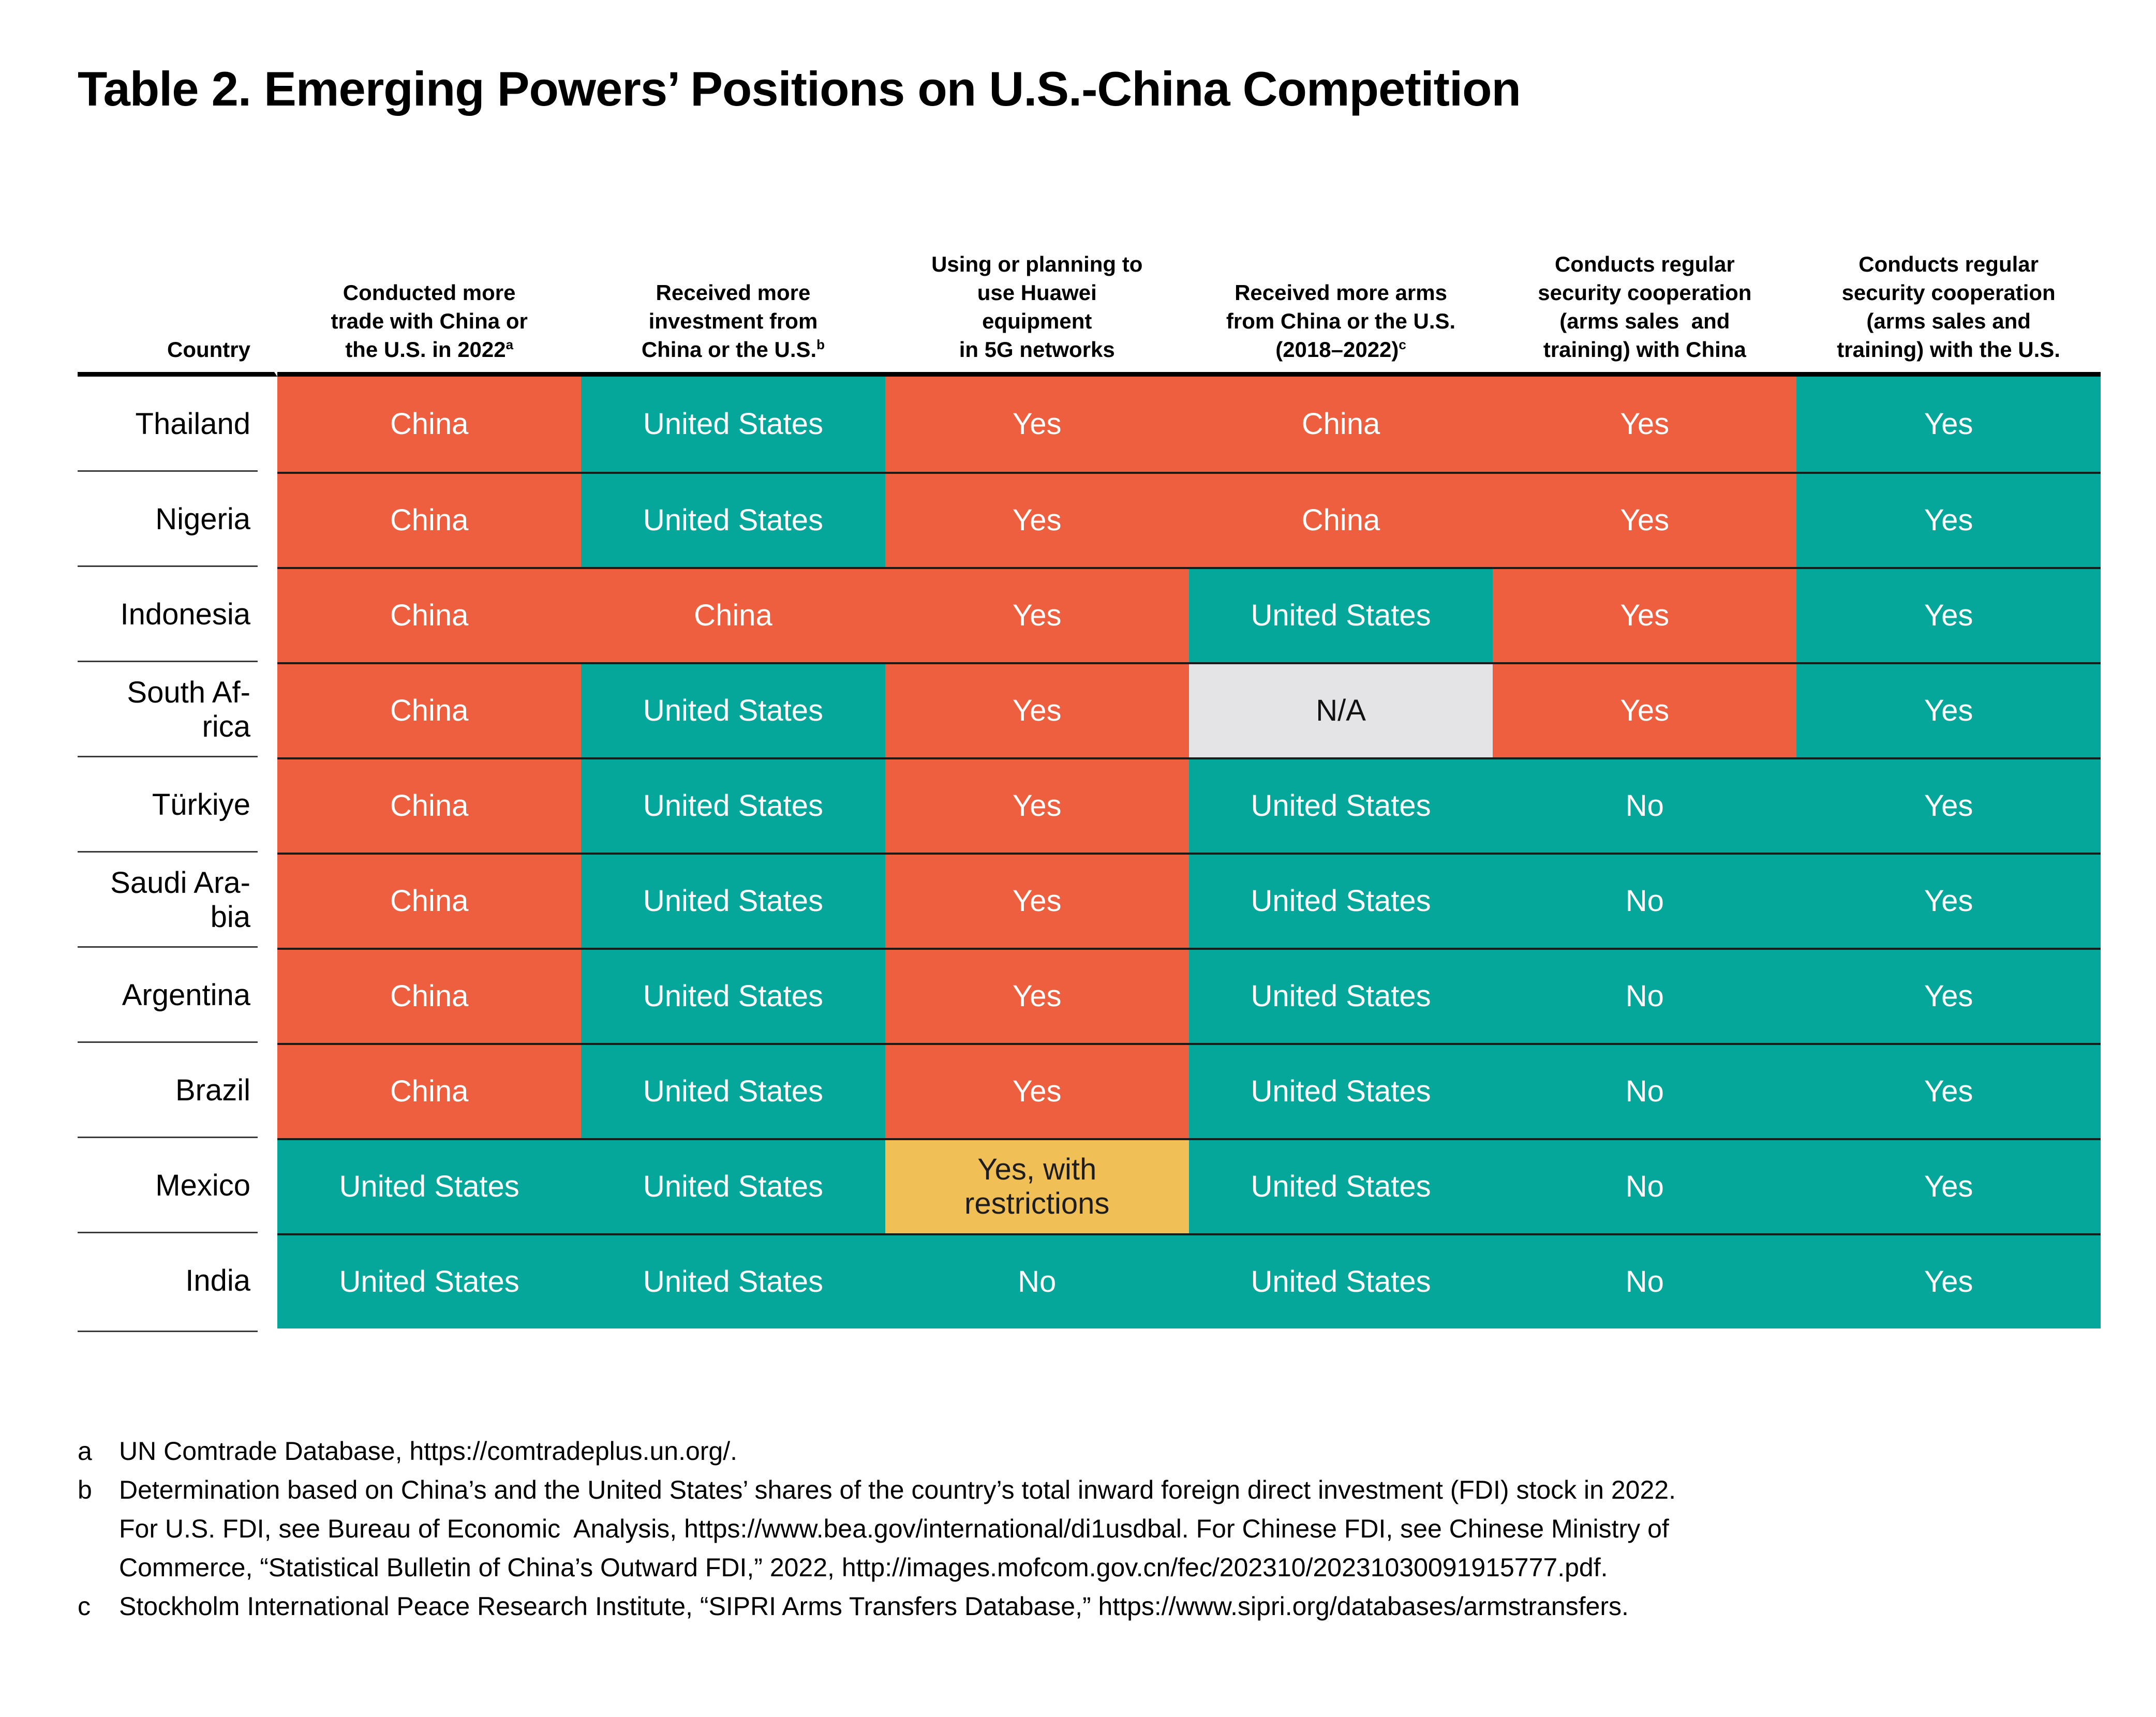 The image size is (2156, 1717). What do you see at coordinates (1037, 321) in the screenshot?
I see `header-line: equipment` at bounding box center [1037, 321].